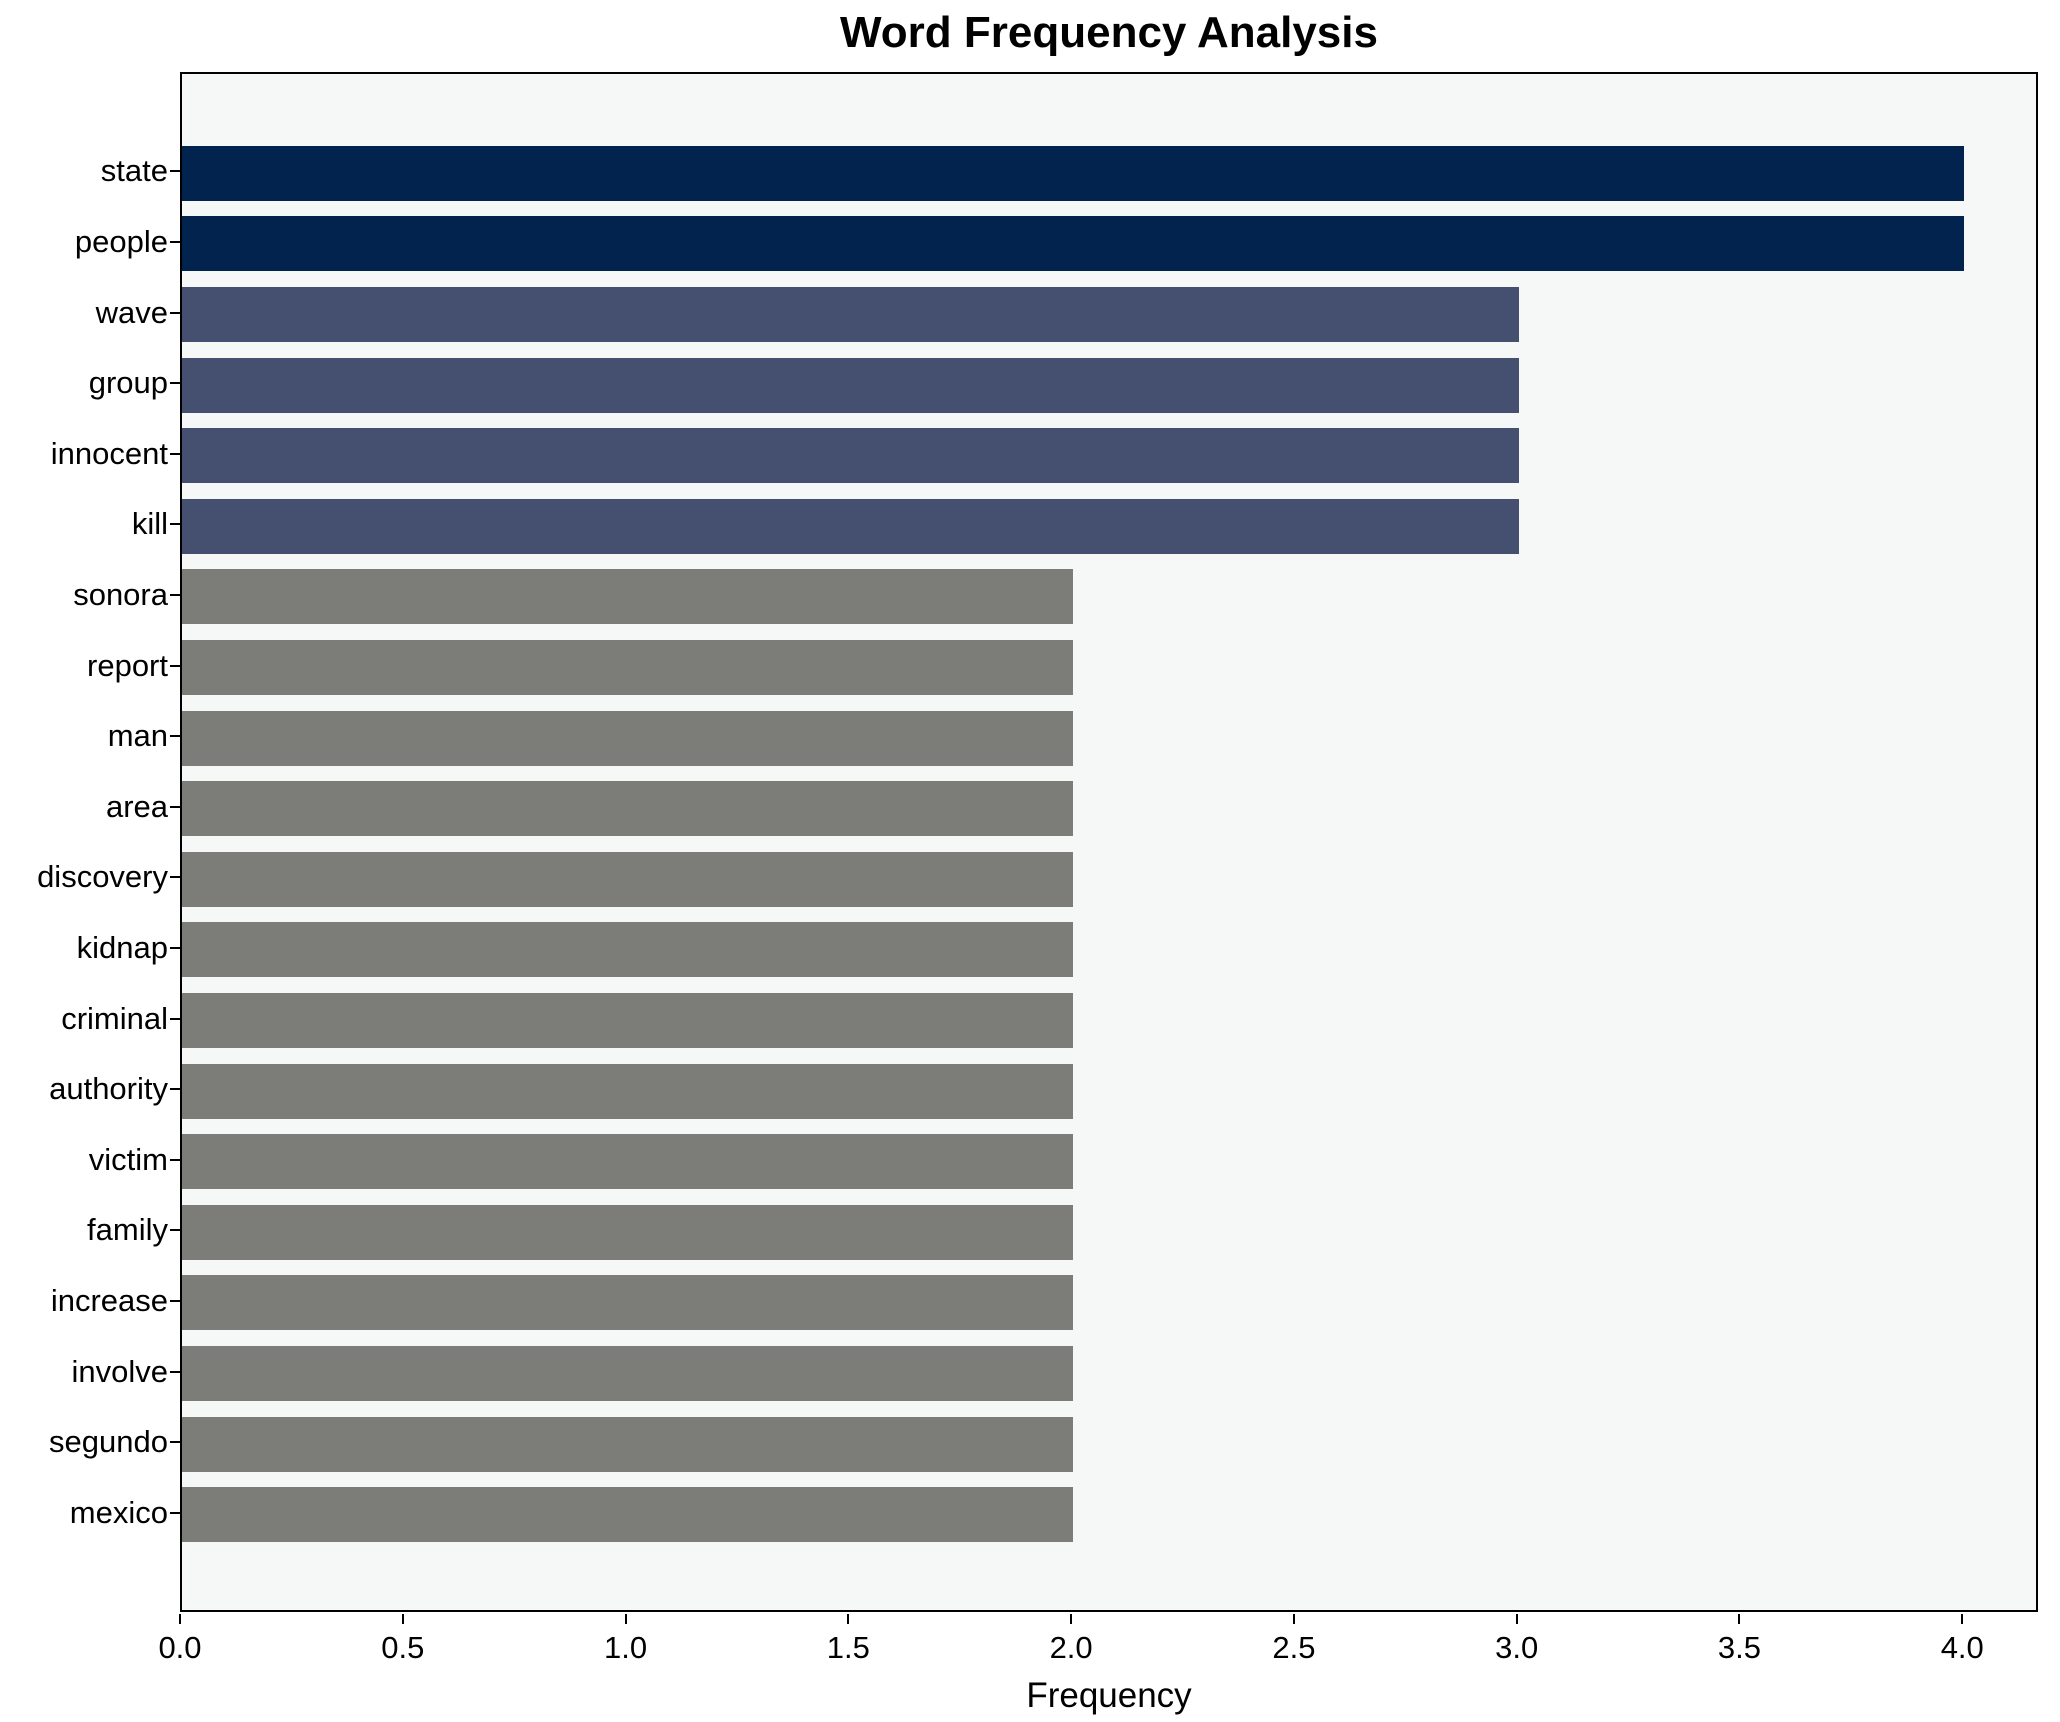  I want to click on y-tick-label-mexico: mexico, so click(118, 1512).